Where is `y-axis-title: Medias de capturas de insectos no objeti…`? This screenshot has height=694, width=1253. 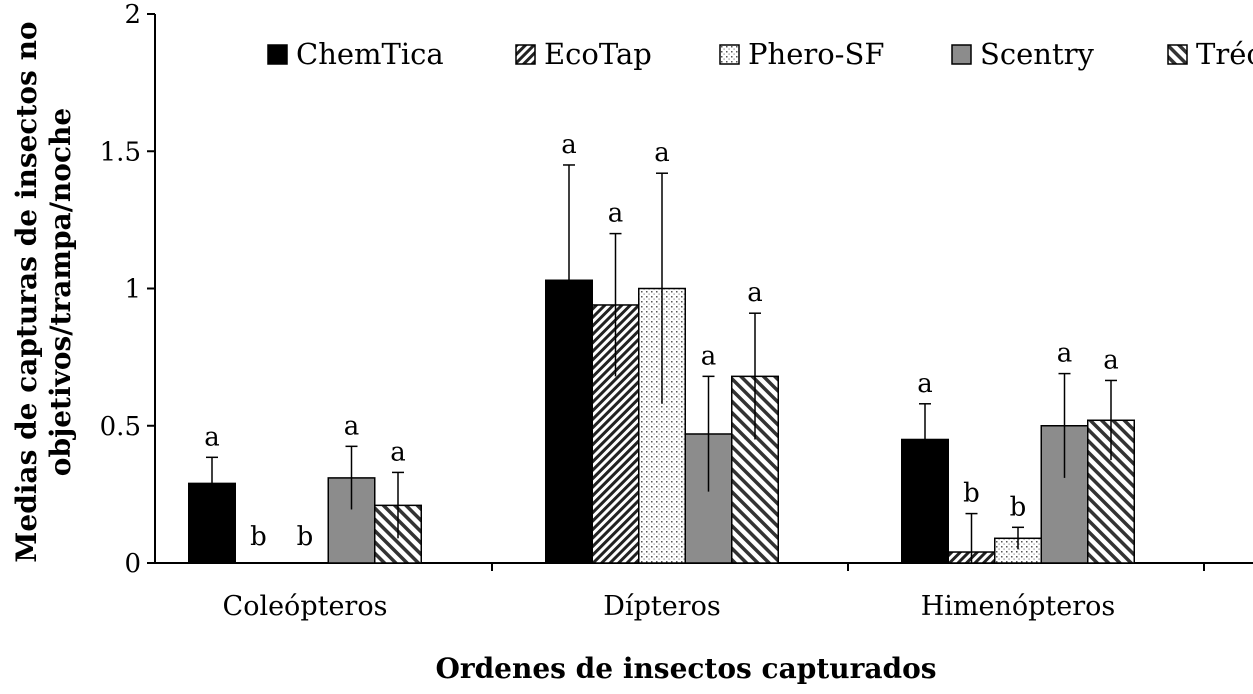
y-axis-title: Medias de capturas de insectos no objeti… is located at coordinates (43, 291).